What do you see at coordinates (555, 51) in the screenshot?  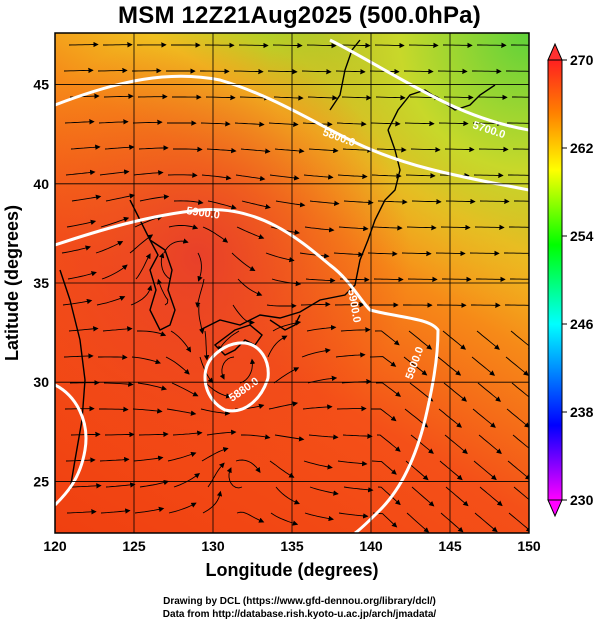 I see `colorbar-top-arrow` at bounding box center [555, 51].